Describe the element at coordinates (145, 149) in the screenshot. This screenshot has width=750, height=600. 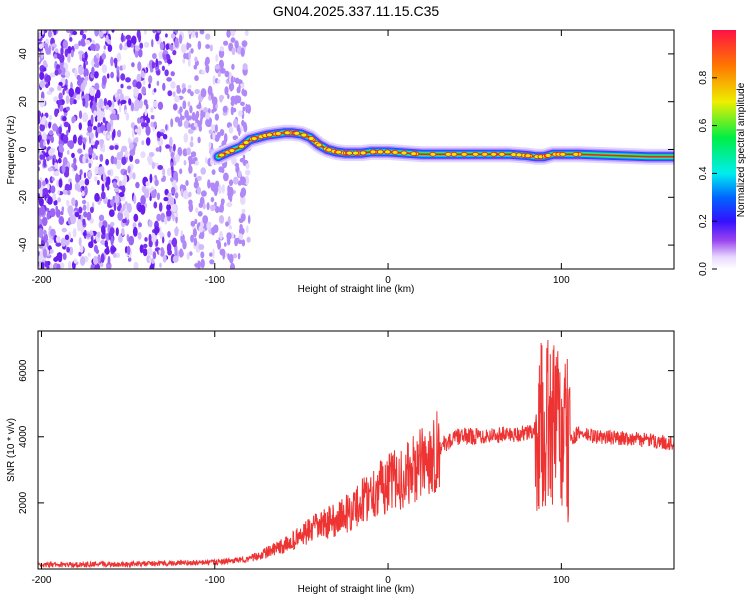
I see `noise-region` at that location.